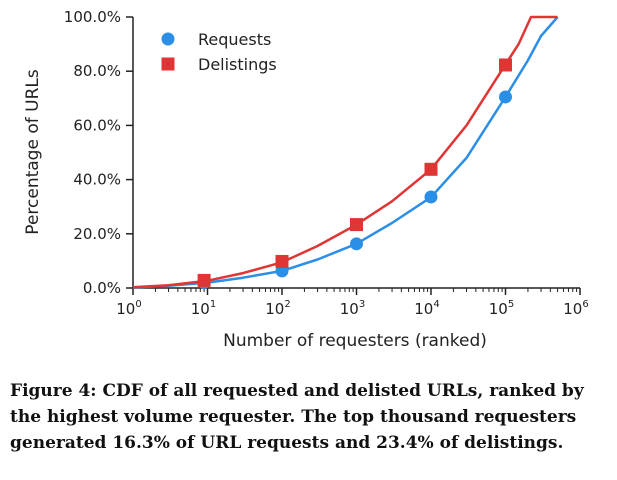 This screenshot has height=480, width=617. I want to click on legend-requests-label: Requests, so click(234, 39).